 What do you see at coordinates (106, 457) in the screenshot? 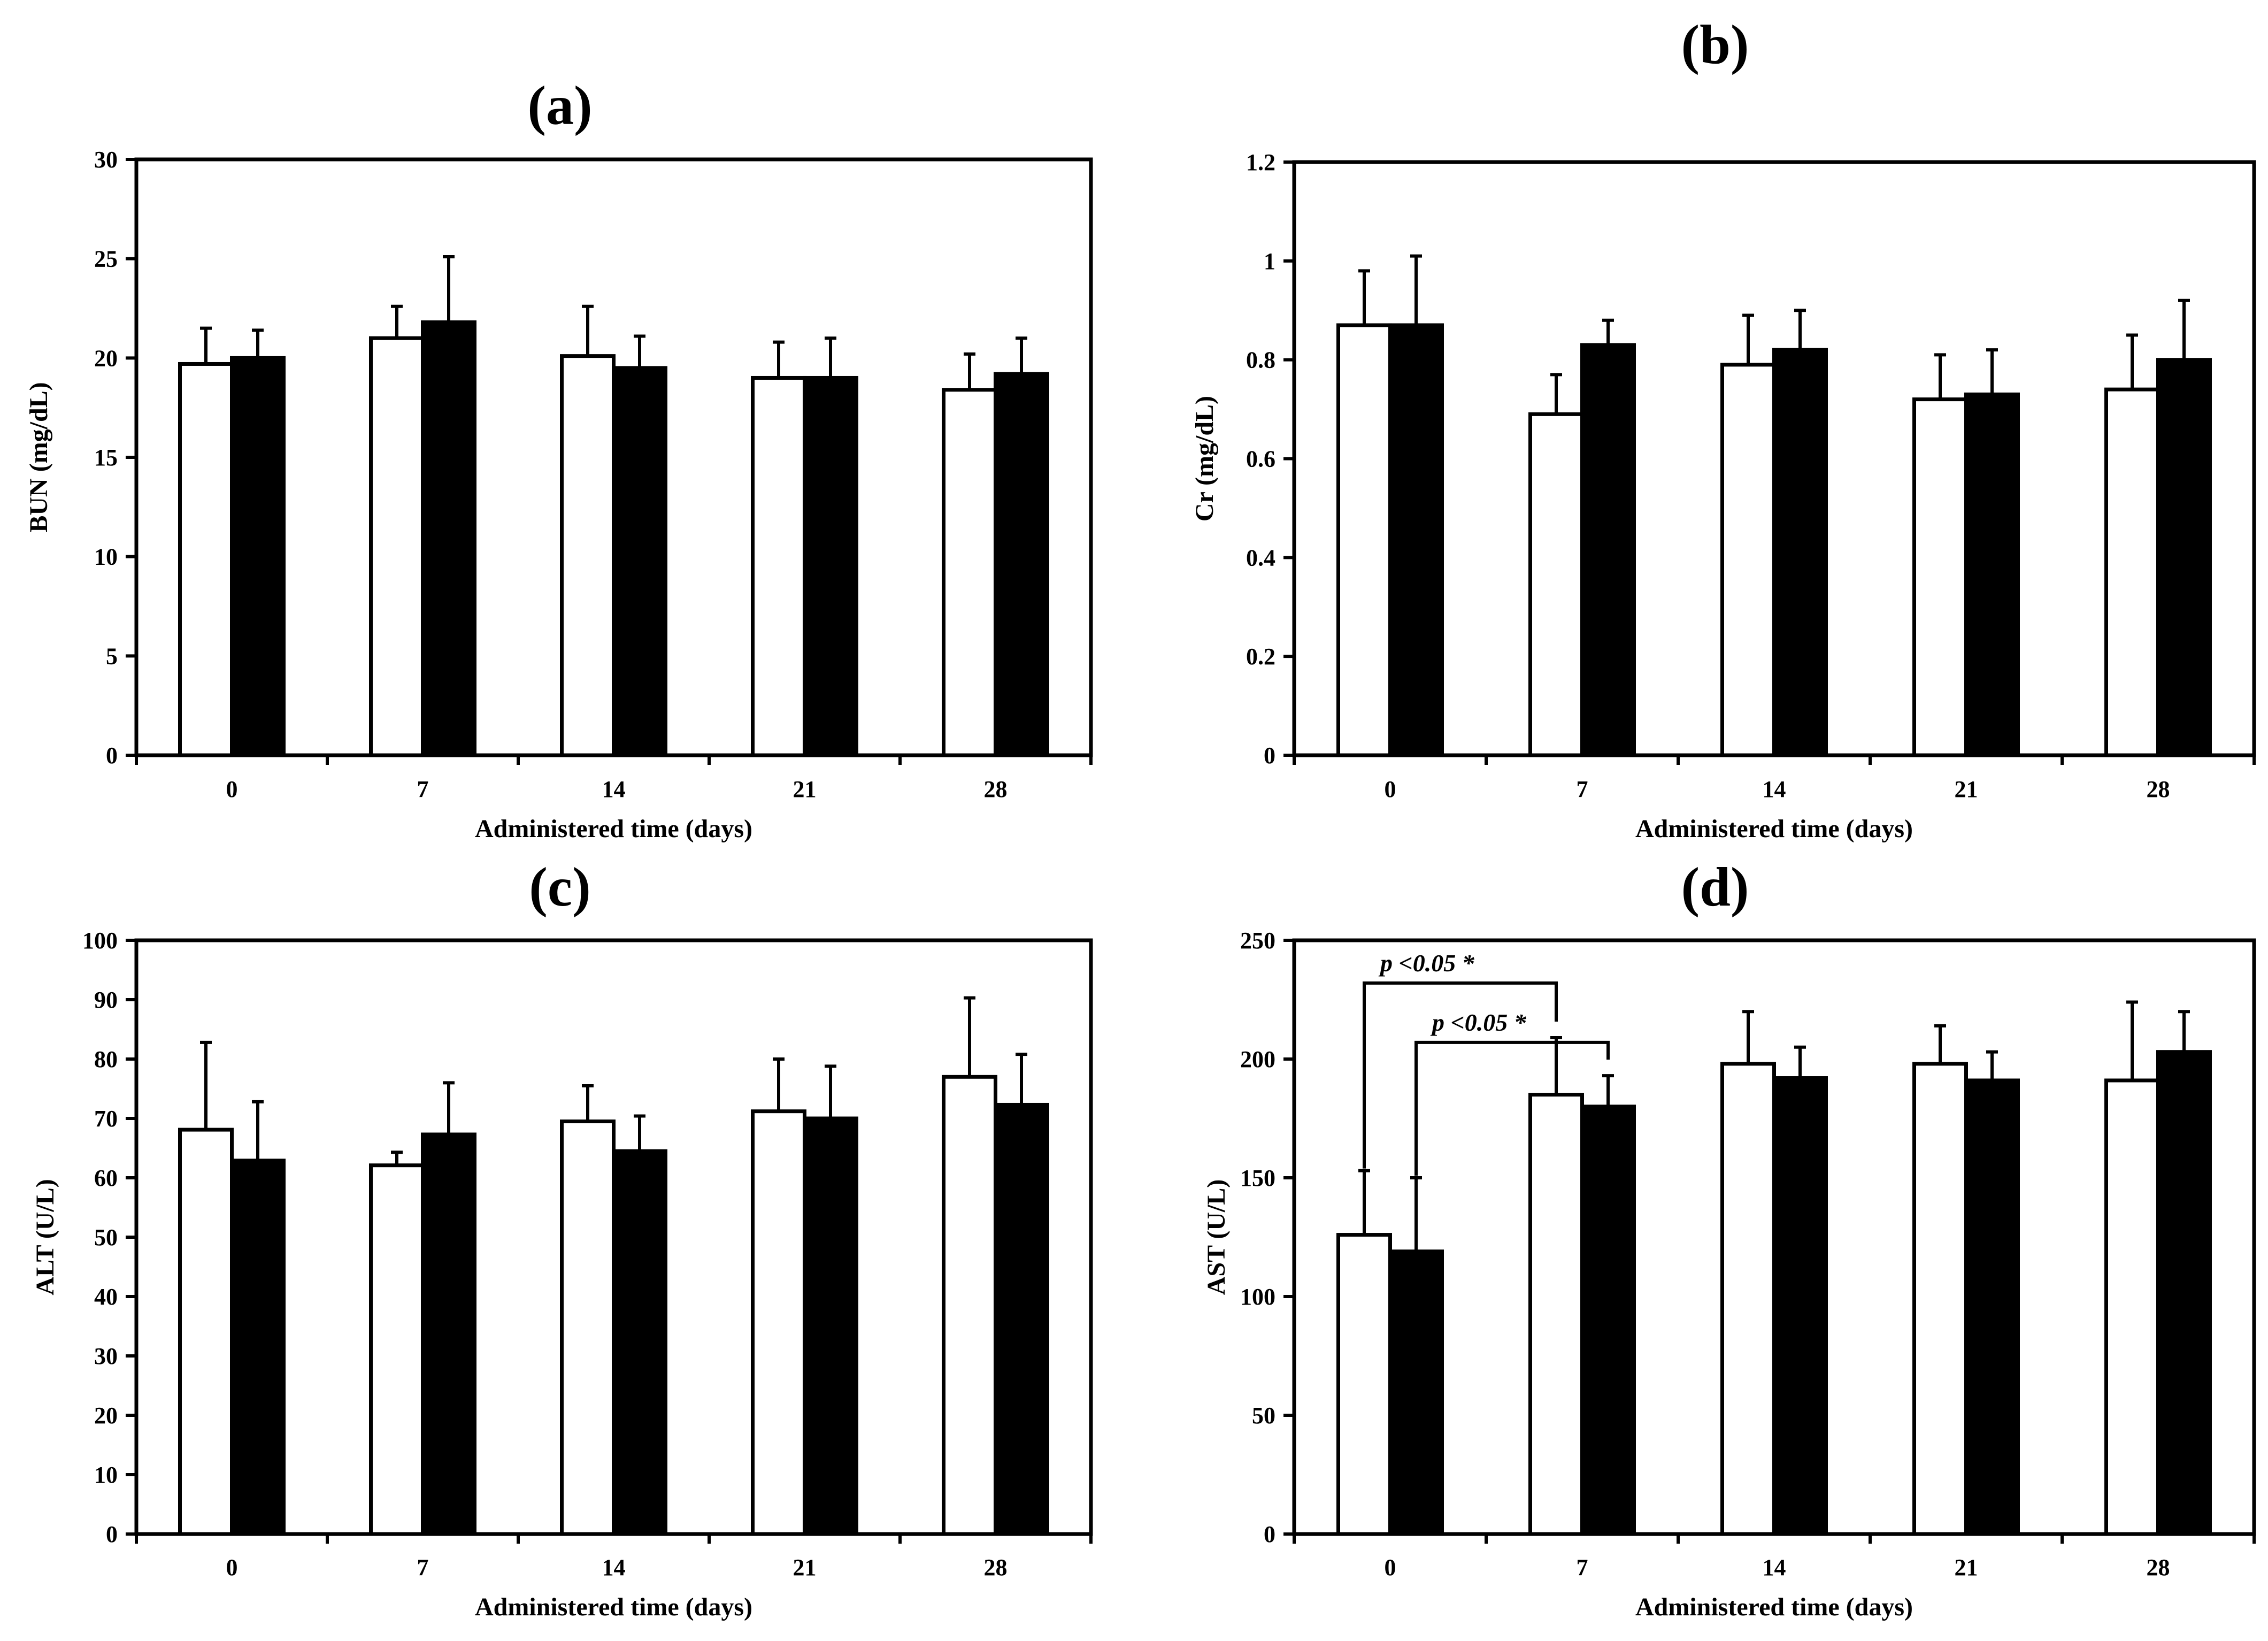
I see `y-tick-label: 15` at bounding box center [106, 457].